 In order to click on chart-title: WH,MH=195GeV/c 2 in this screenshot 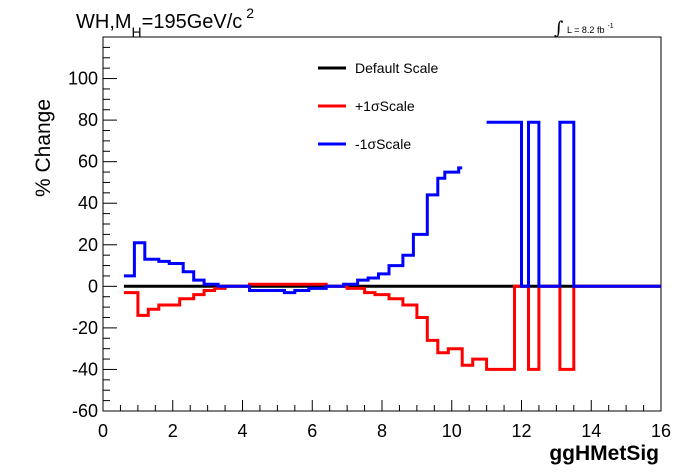, I will do `click(165, 22)`.